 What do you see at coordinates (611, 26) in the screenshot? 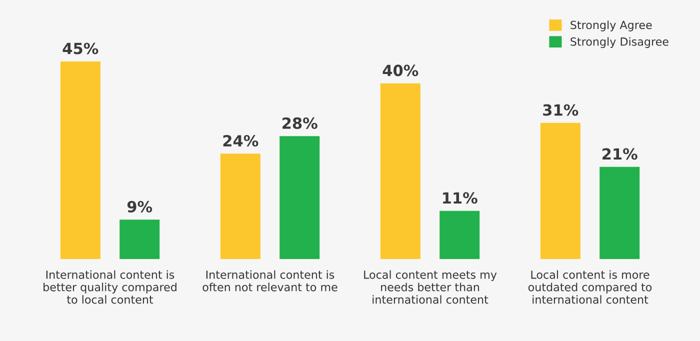
I see `legend-label: Strongly Agree` at bounding box center [611, 26].